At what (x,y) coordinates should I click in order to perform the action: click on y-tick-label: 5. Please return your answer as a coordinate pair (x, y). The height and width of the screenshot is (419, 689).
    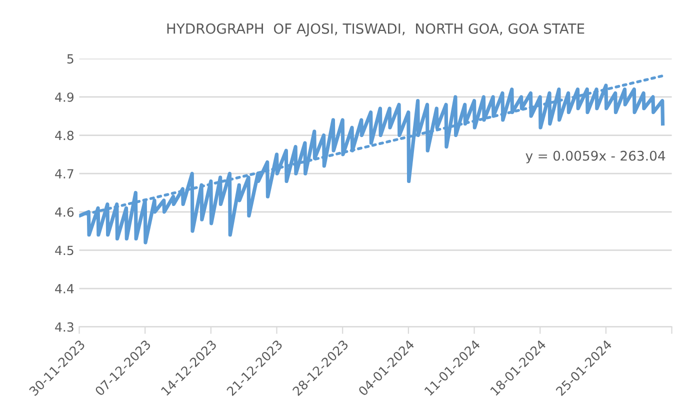
    Looking at the image, I should click on (70, 59).